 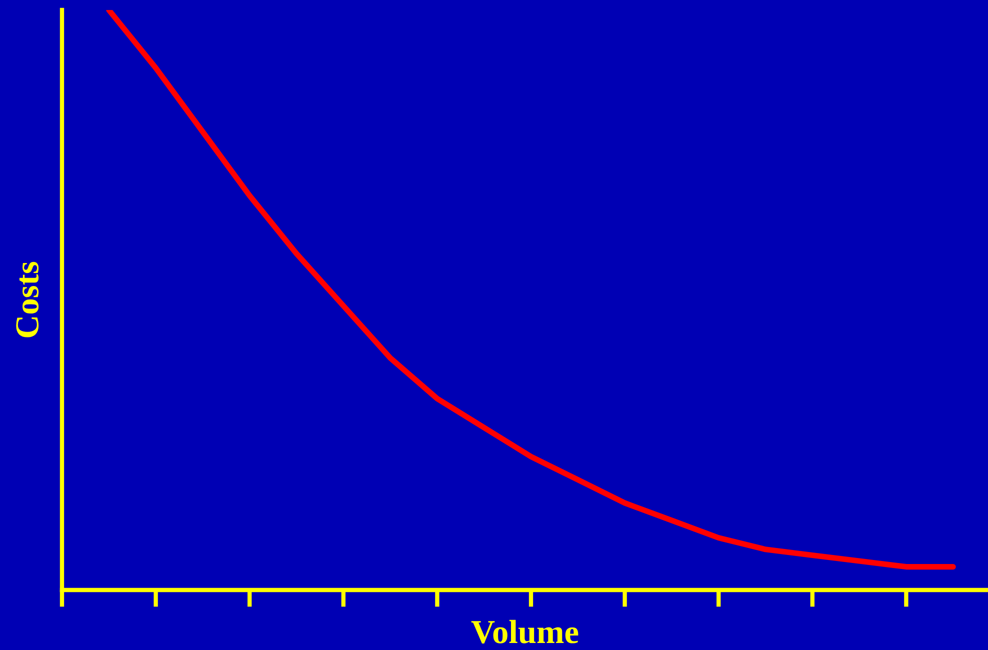 What do you see at coordinates (27, 300) in the screenshot?
I see `y-axis-title: Costs` at bounding box center [27, 300].